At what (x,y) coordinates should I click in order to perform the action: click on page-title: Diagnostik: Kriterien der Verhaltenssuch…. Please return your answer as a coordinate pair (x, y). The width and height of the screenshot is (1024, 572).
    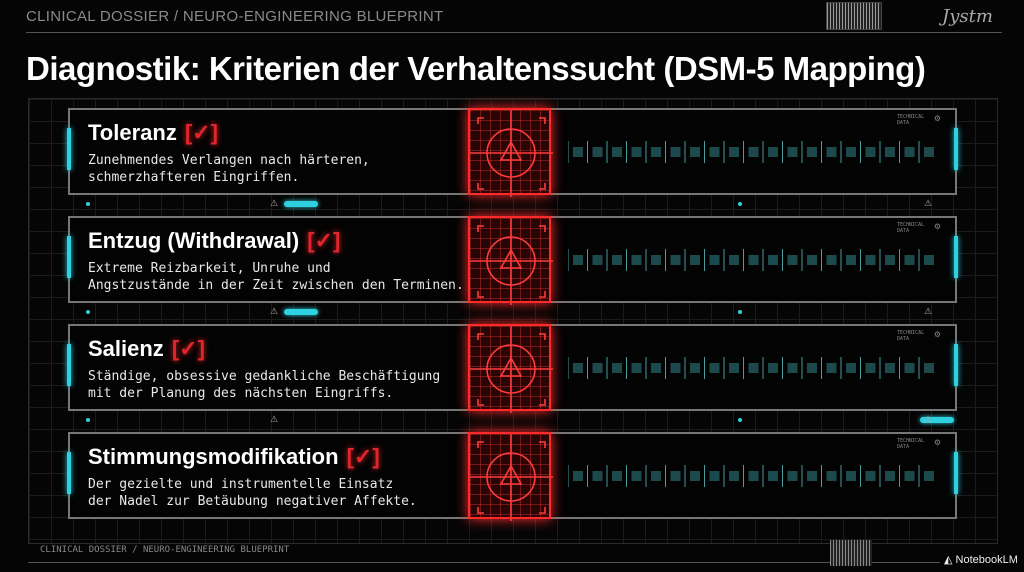
    Looking at the image, I should click on (476, 68).